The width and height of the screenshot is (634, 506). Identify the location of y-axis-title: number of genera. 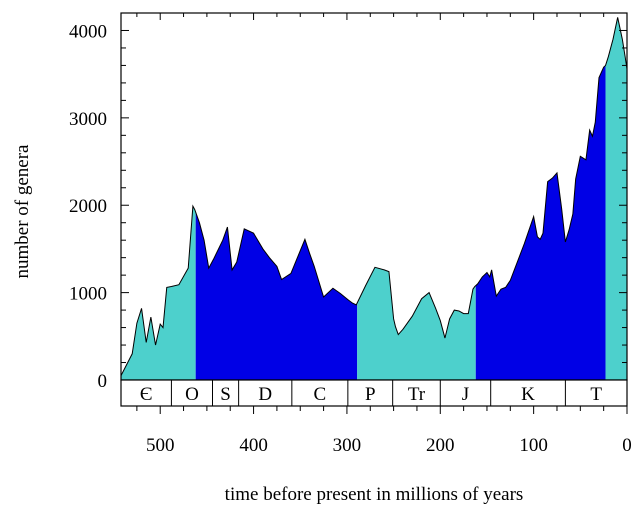
(22, 211).